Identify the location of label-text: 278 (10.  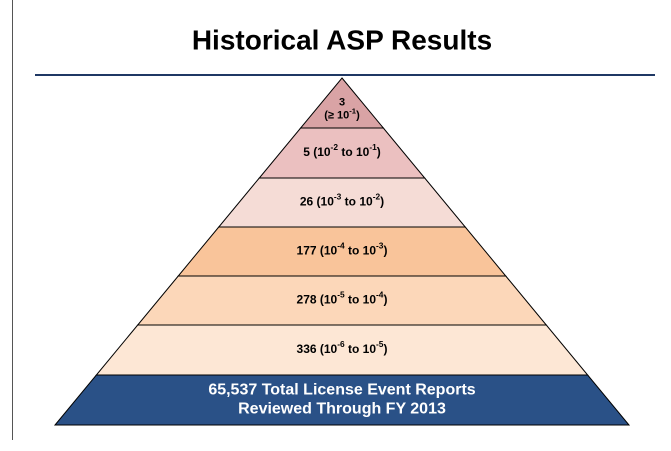
(317, 300).